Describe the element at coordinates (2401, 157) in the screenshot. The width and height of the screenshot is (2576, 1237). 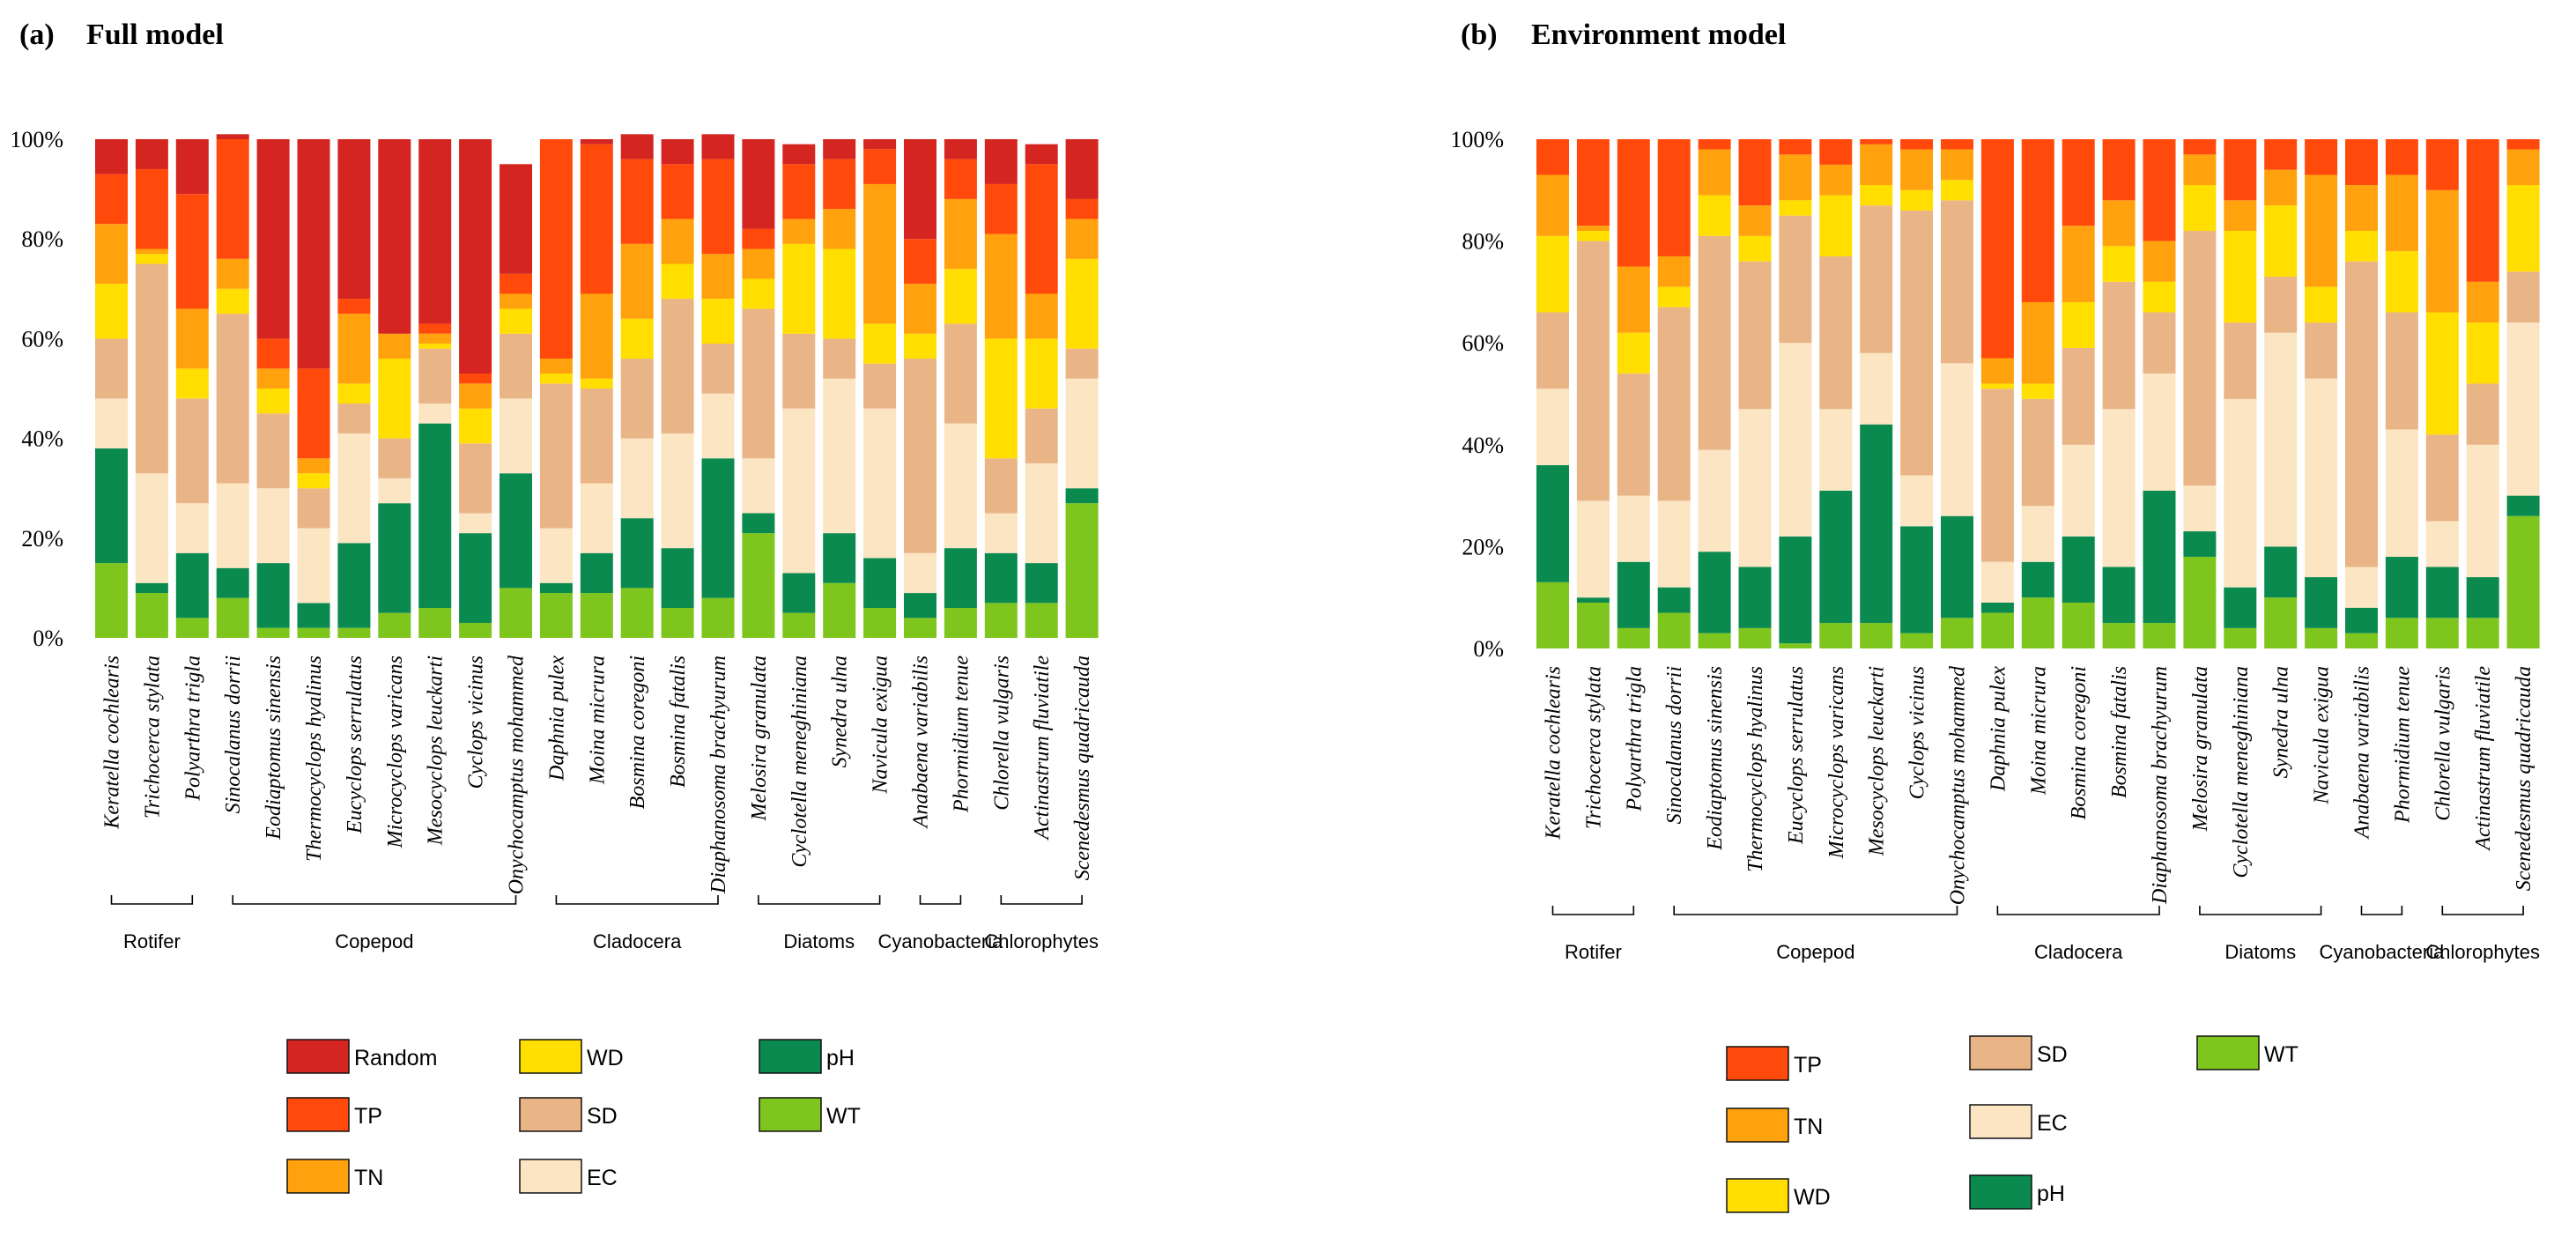
I see `segment-tp-phormidium-tenue` at that location.